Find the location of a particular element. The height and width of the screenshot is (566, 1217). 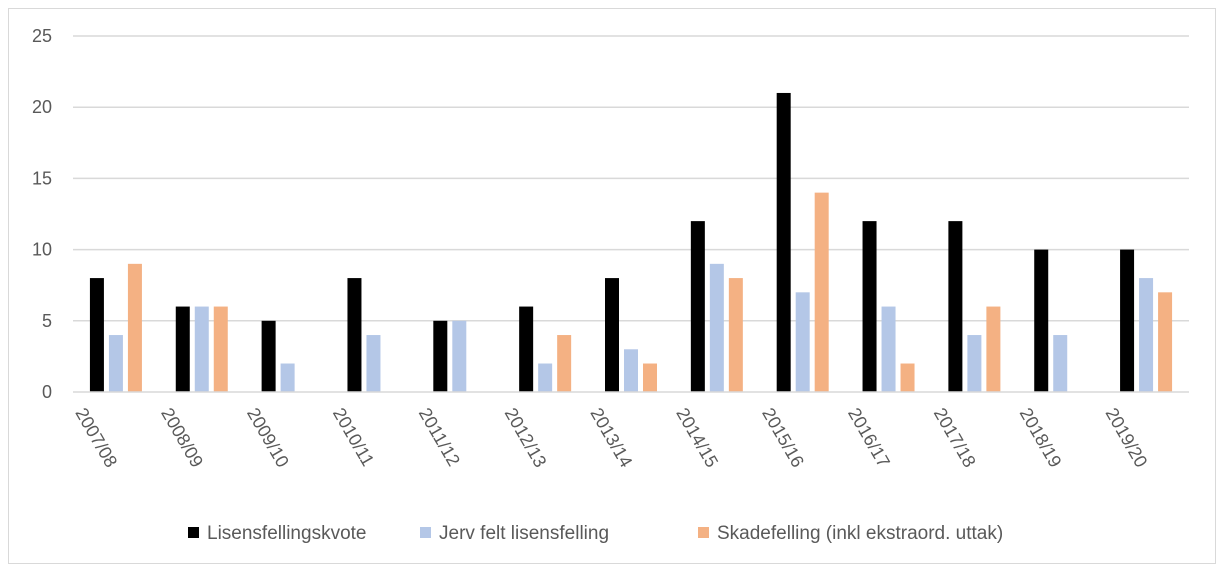

x-tick-label: 2017/18 is located at coordinates (955, 437).